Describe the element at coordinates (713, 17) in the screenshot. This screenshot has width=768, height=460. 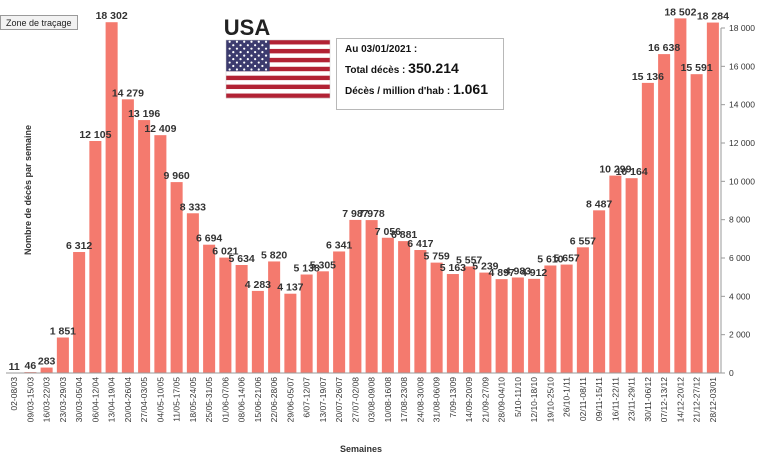
I see `data-label: 18 284` at that location.